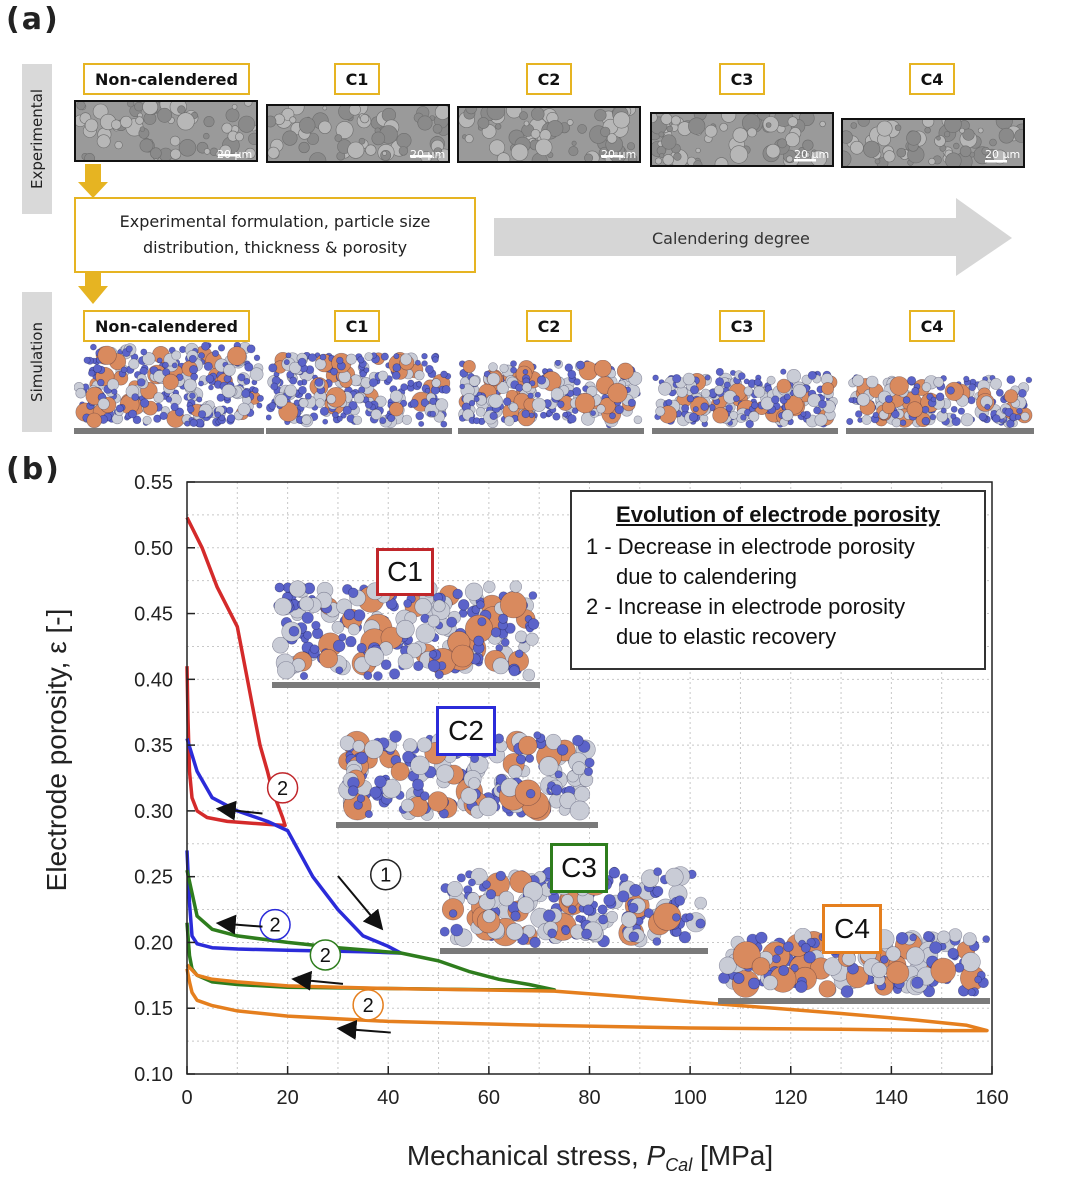 The image size is (1080, 1181). Describe the element at coordinates (388, 1098) in the screenshot. I see `x-tick-label: 40` at that location.